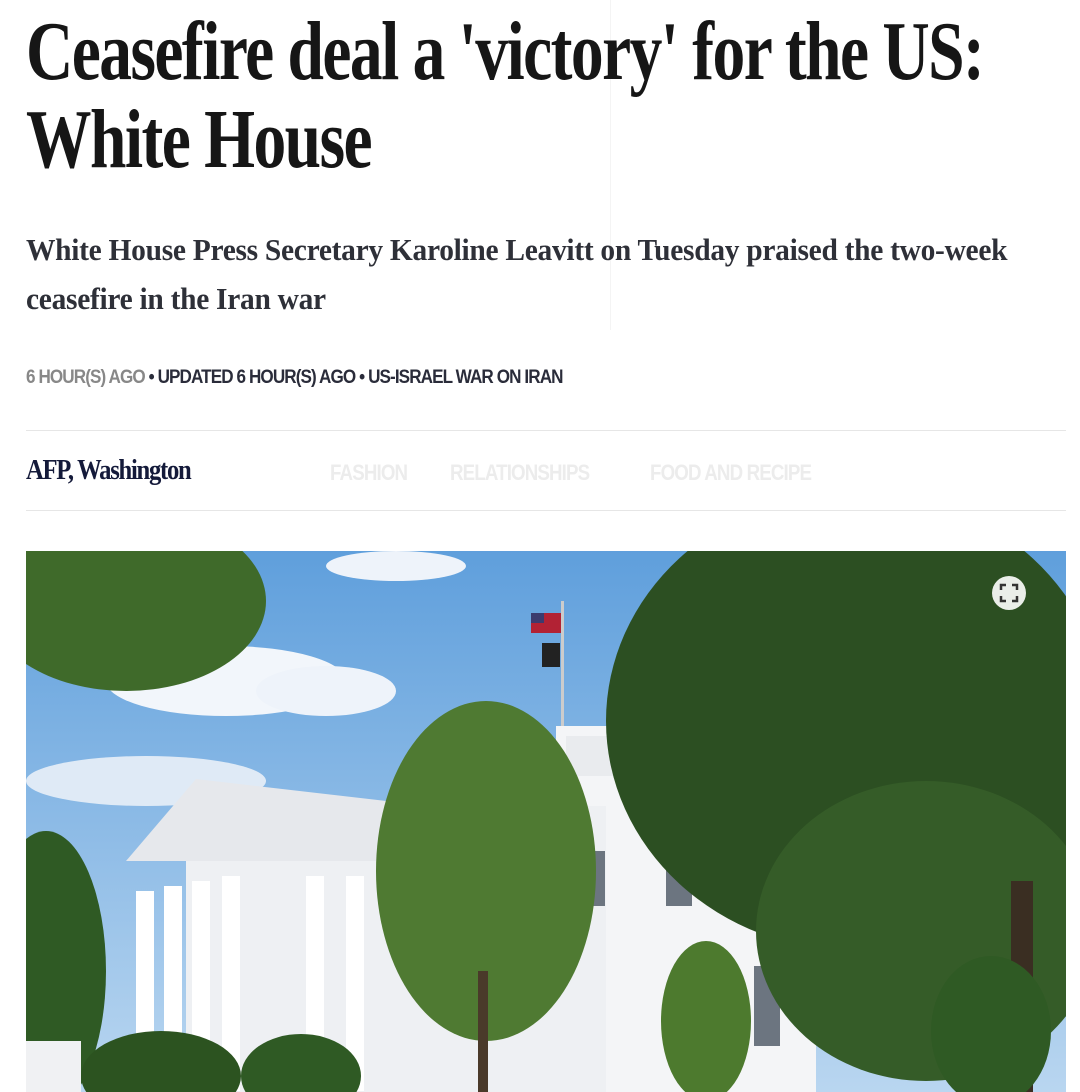  Describe the element at coordinates (109, 470) in the screenshot. I see `byline: AFP, Washington` at that location.